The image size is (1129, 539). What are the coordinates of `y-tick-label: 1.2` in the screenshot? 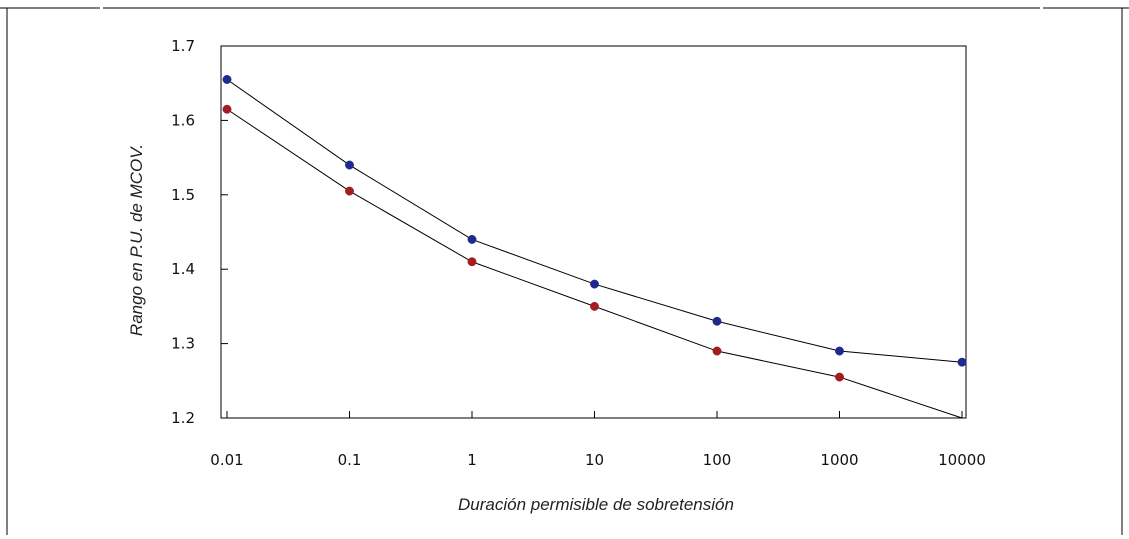 It's located at (183, 418).